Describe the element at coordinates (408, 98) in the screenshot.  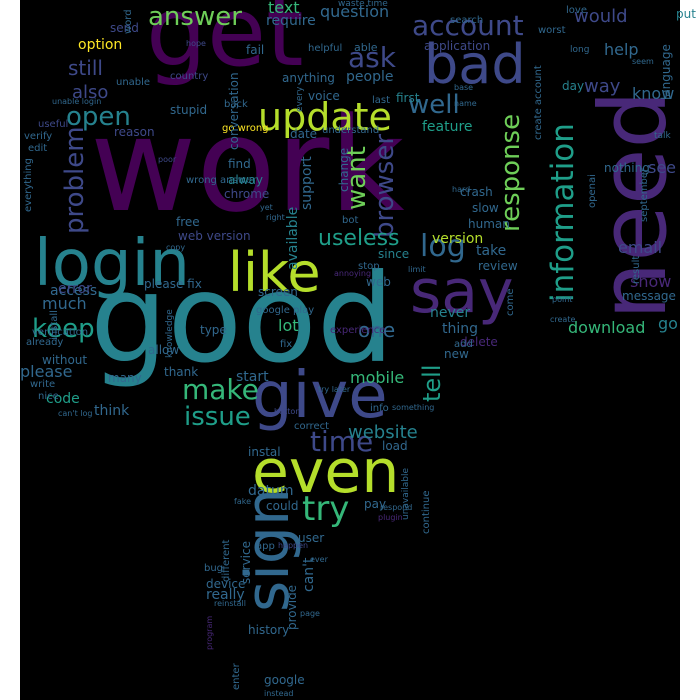
I see `word-first: first` at that location.